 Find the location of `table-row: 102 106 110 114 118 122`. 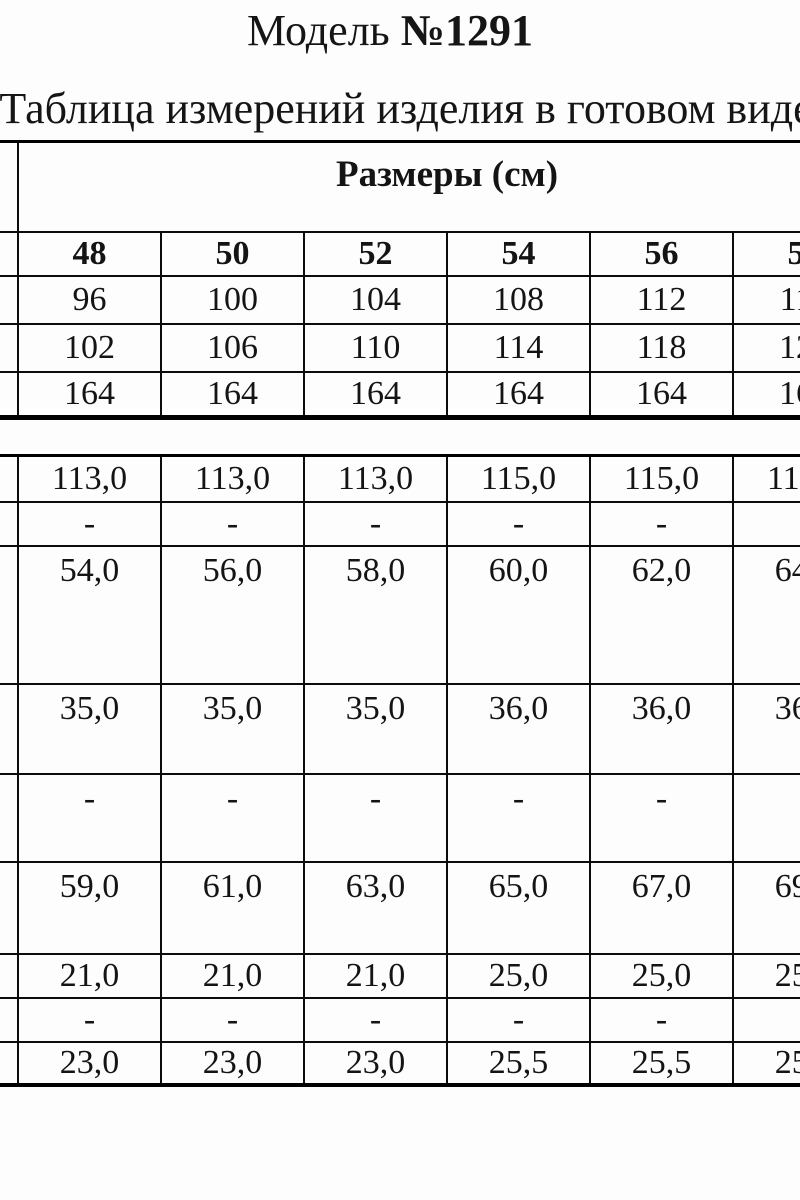

table-row: 102 106 110 114 118 122 is located at coordinates (400, 347).